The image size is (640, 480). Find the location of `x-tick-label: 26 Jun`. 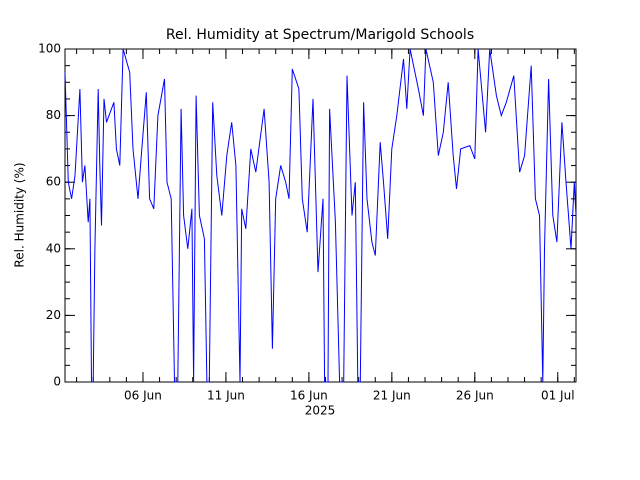

x-tick-label: 26 Jun is located at coordinates (475, 396).